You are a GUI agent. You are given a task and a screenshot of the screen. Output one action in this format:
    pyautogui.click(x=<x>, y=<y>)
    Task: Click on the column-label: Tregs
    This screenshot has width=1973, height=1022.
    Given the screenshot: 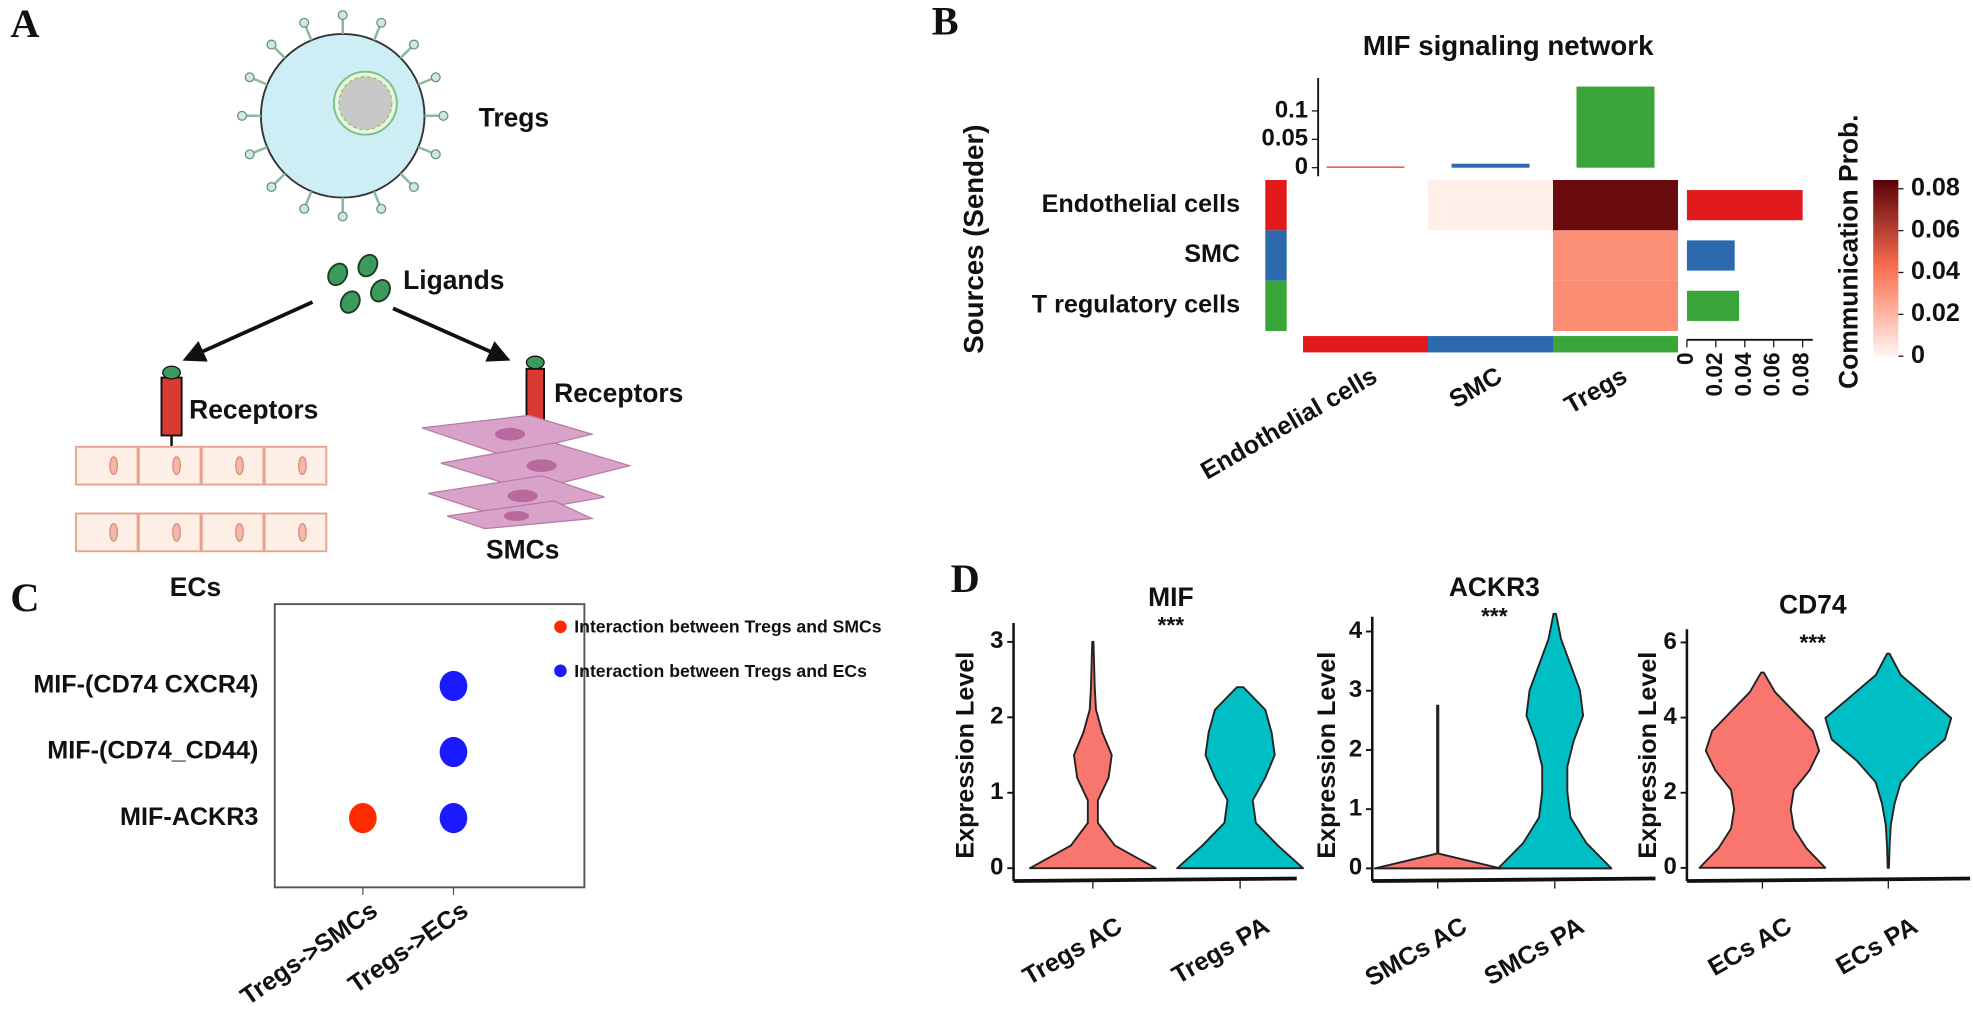 What is the action you would take?
    pyautogui.click(x=1596, y=391)
    